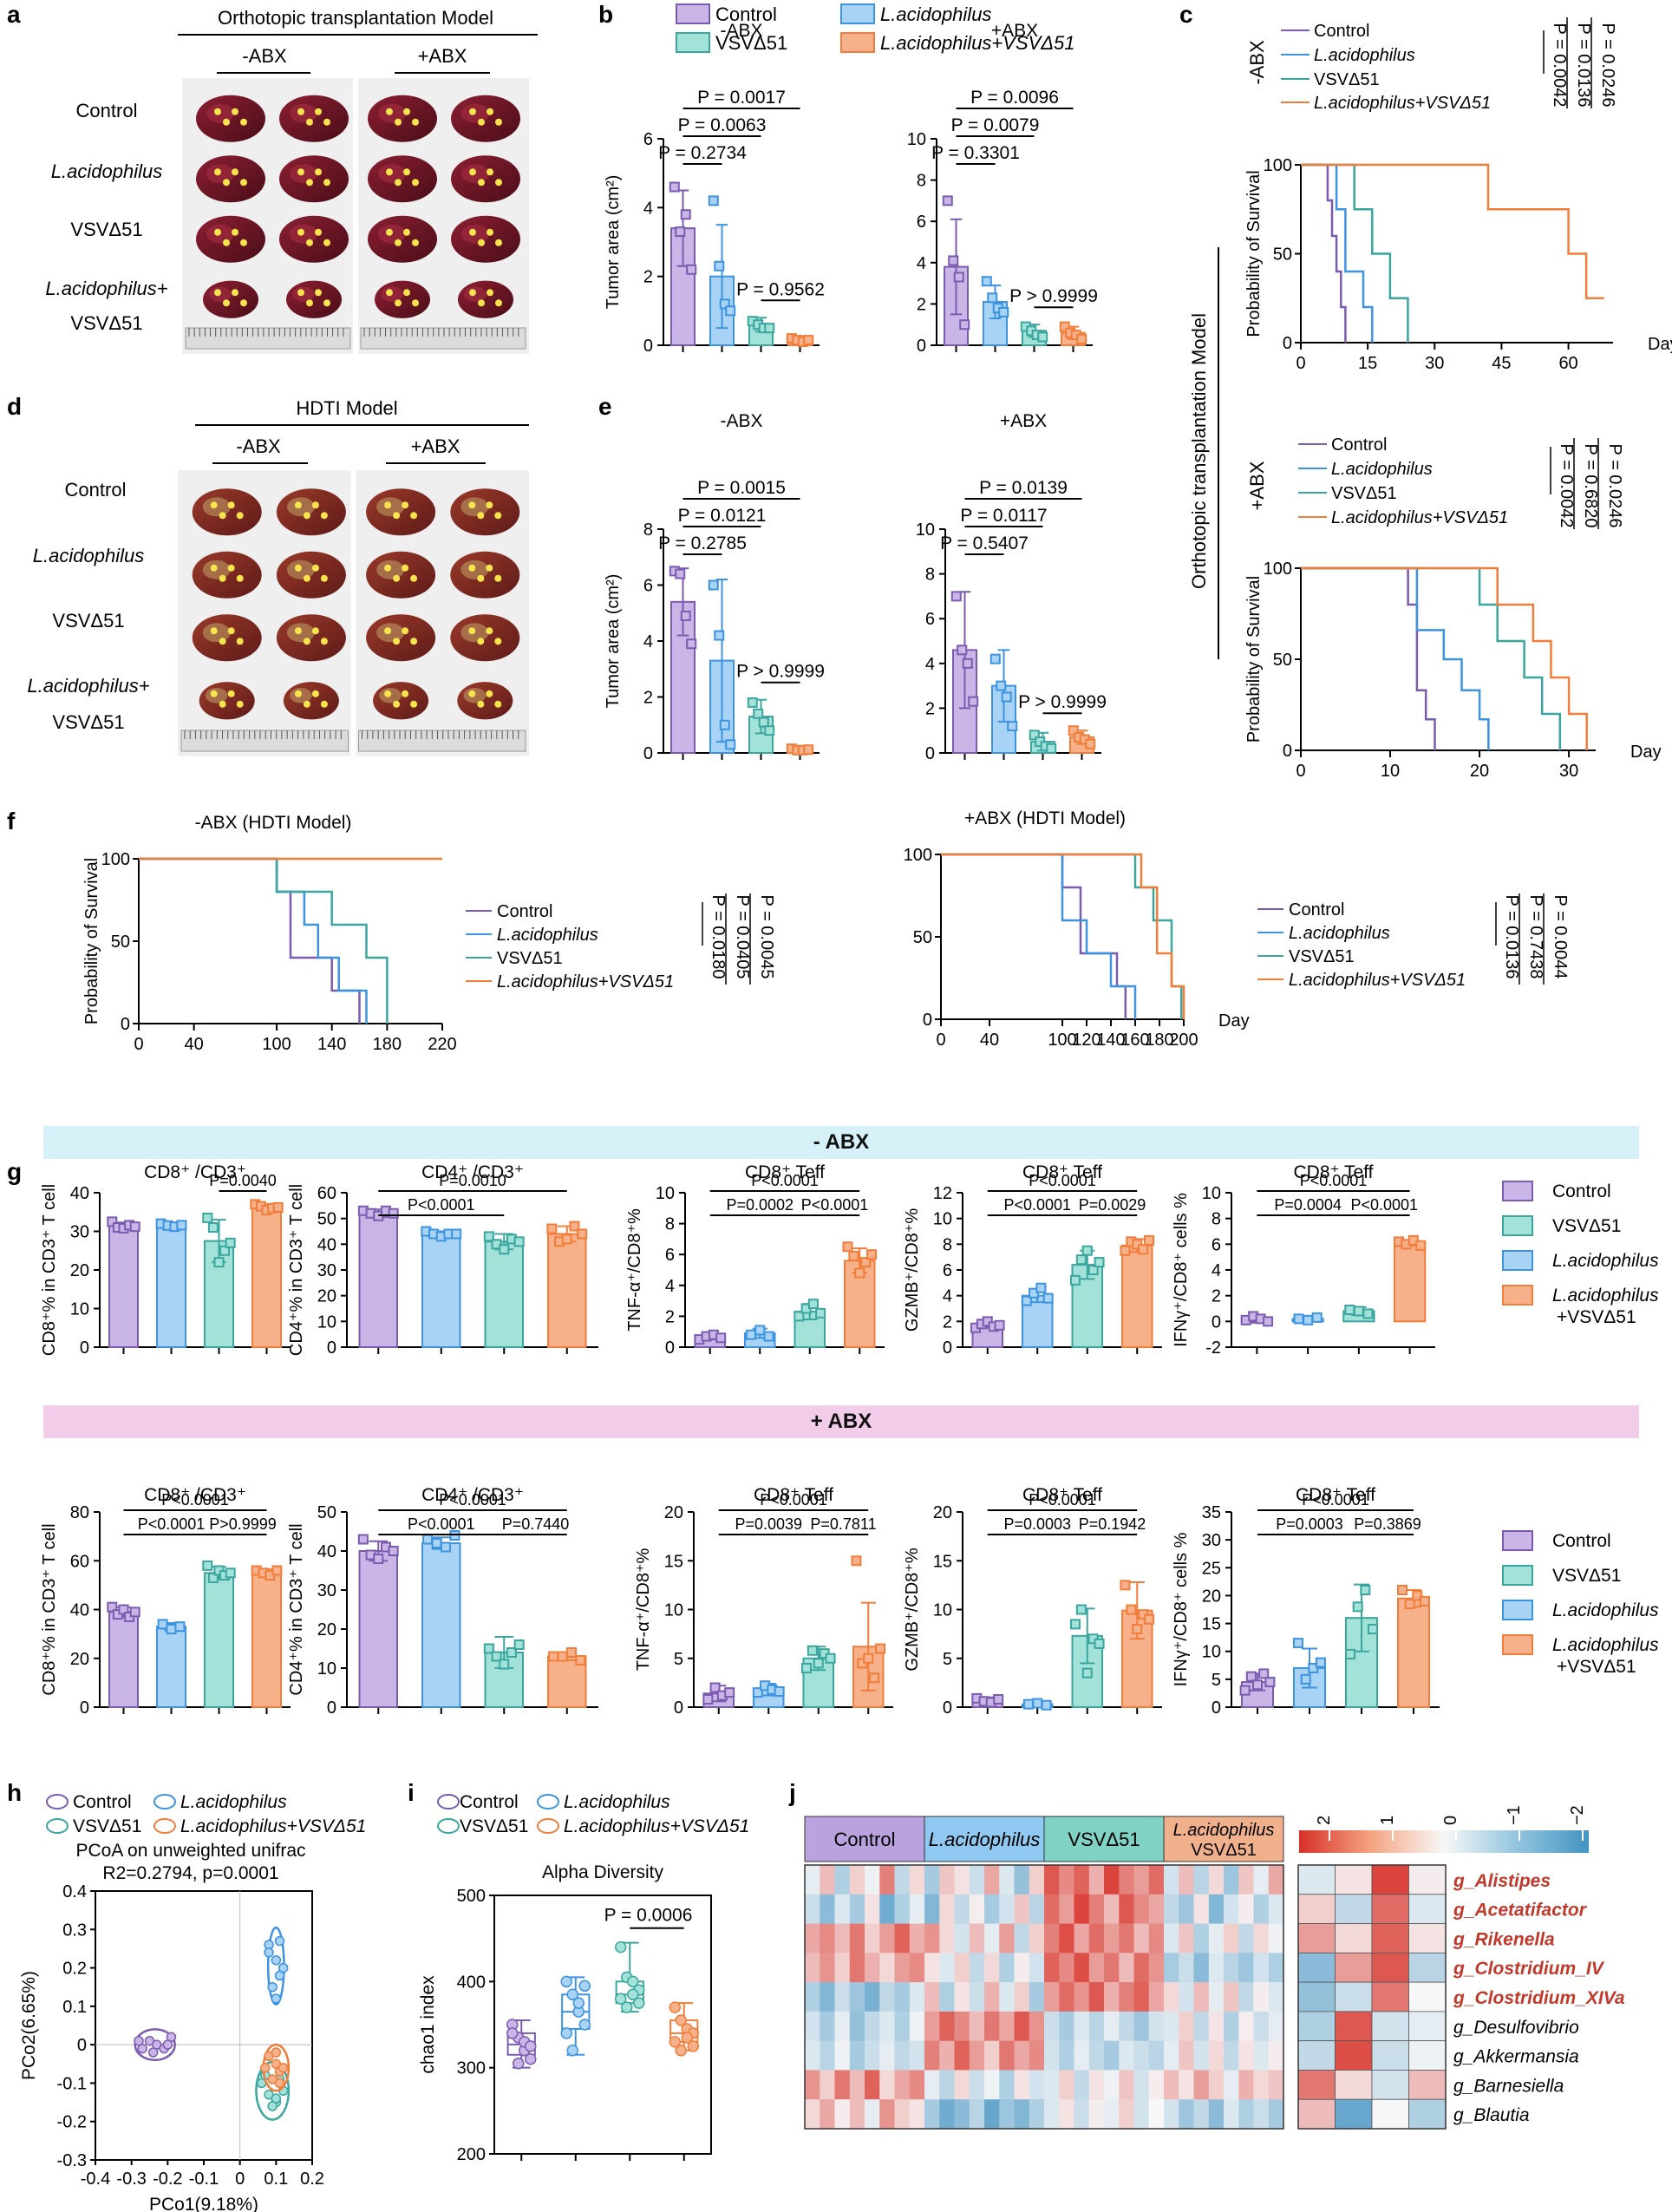 The width and height of the screenshot is (1672, 2212). I want to click on y-tick-label: 2, so click(947, 1322).